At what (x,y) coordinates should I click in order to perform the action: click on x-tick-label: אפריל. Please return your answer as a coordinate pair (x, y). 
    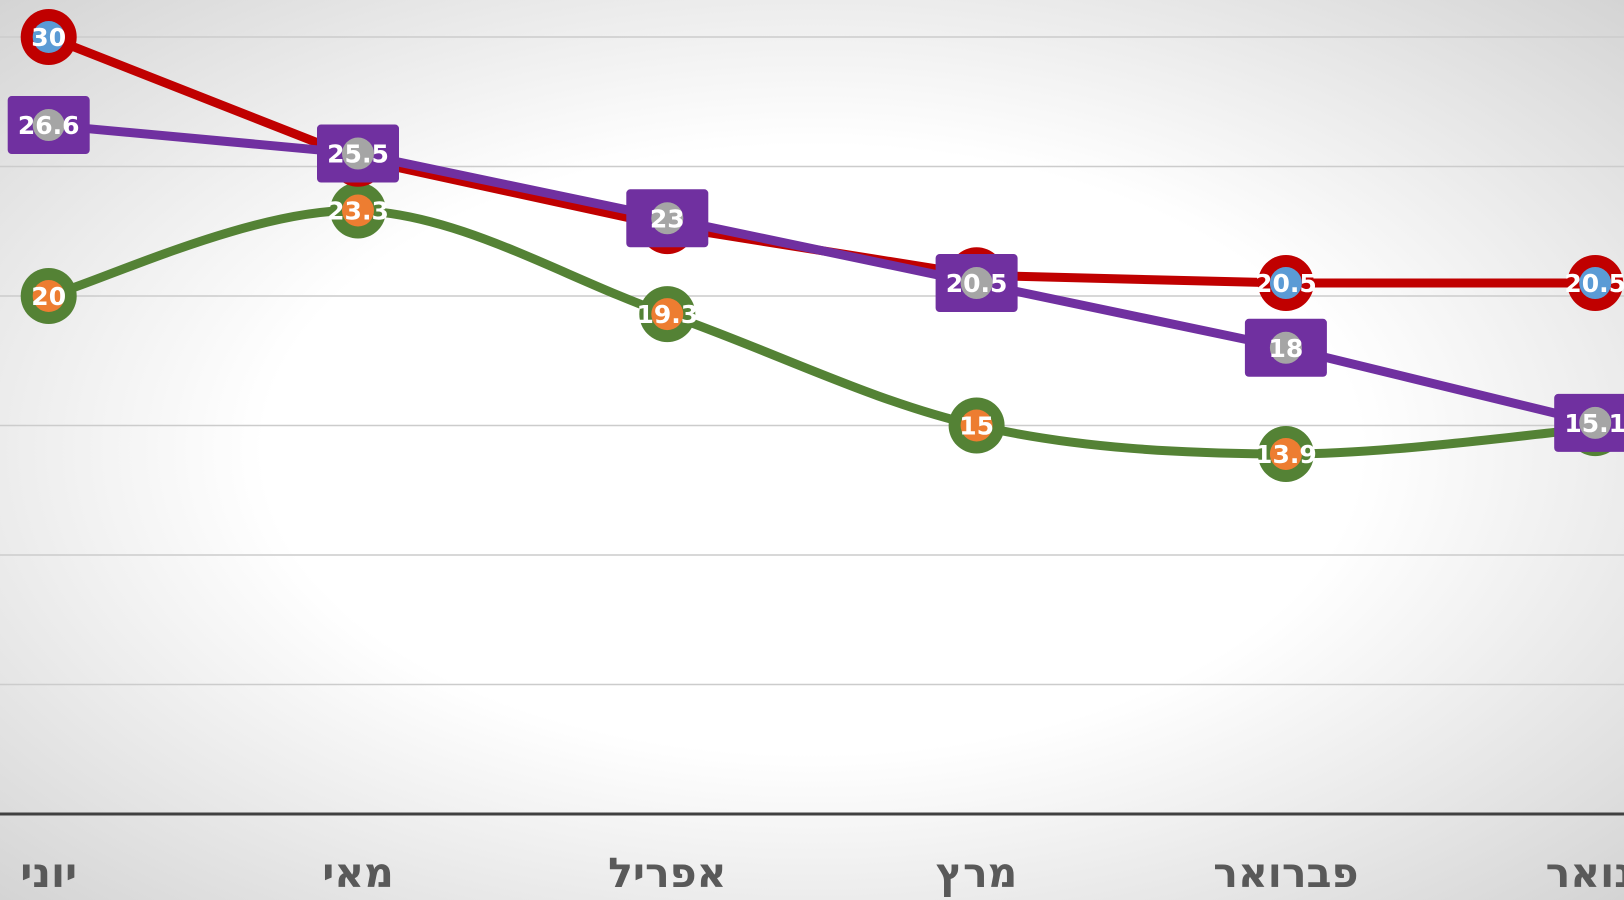
    Looking at the image, I should click on (667, 873).